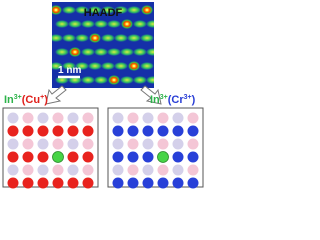  What do you see at coordinates (31, 100) in the screenshot?
I see `label-part: (Cu` at bounding box center [31, 100].